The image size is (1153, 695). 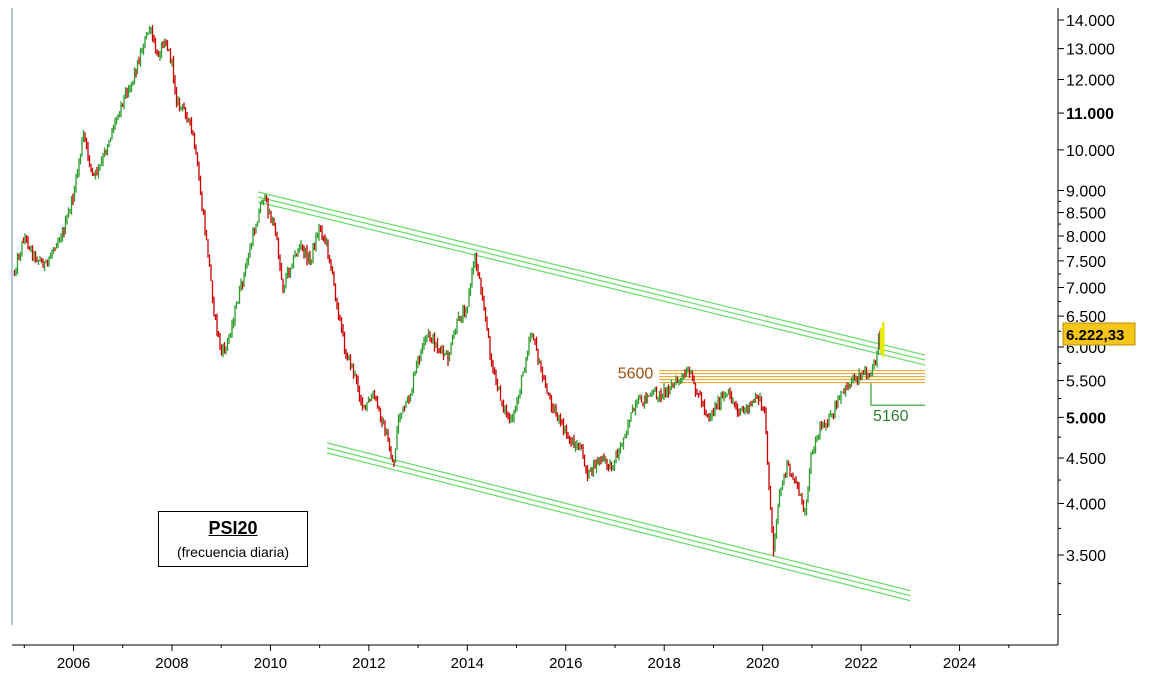 I want to click on x-tick-label: 2018, so click(x=664, y=663).